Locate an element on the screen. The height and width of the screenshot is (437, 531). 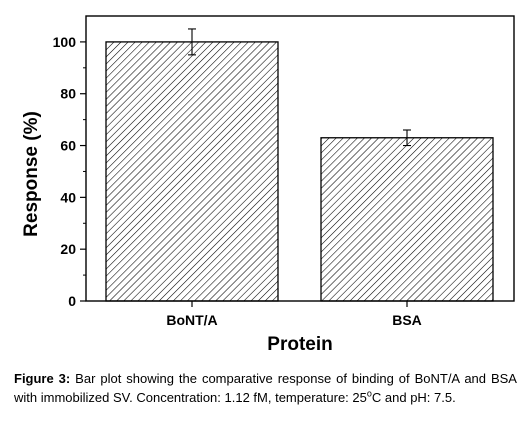
x-tick-label-0: BoNT/A is located at coordinates (191, 320).